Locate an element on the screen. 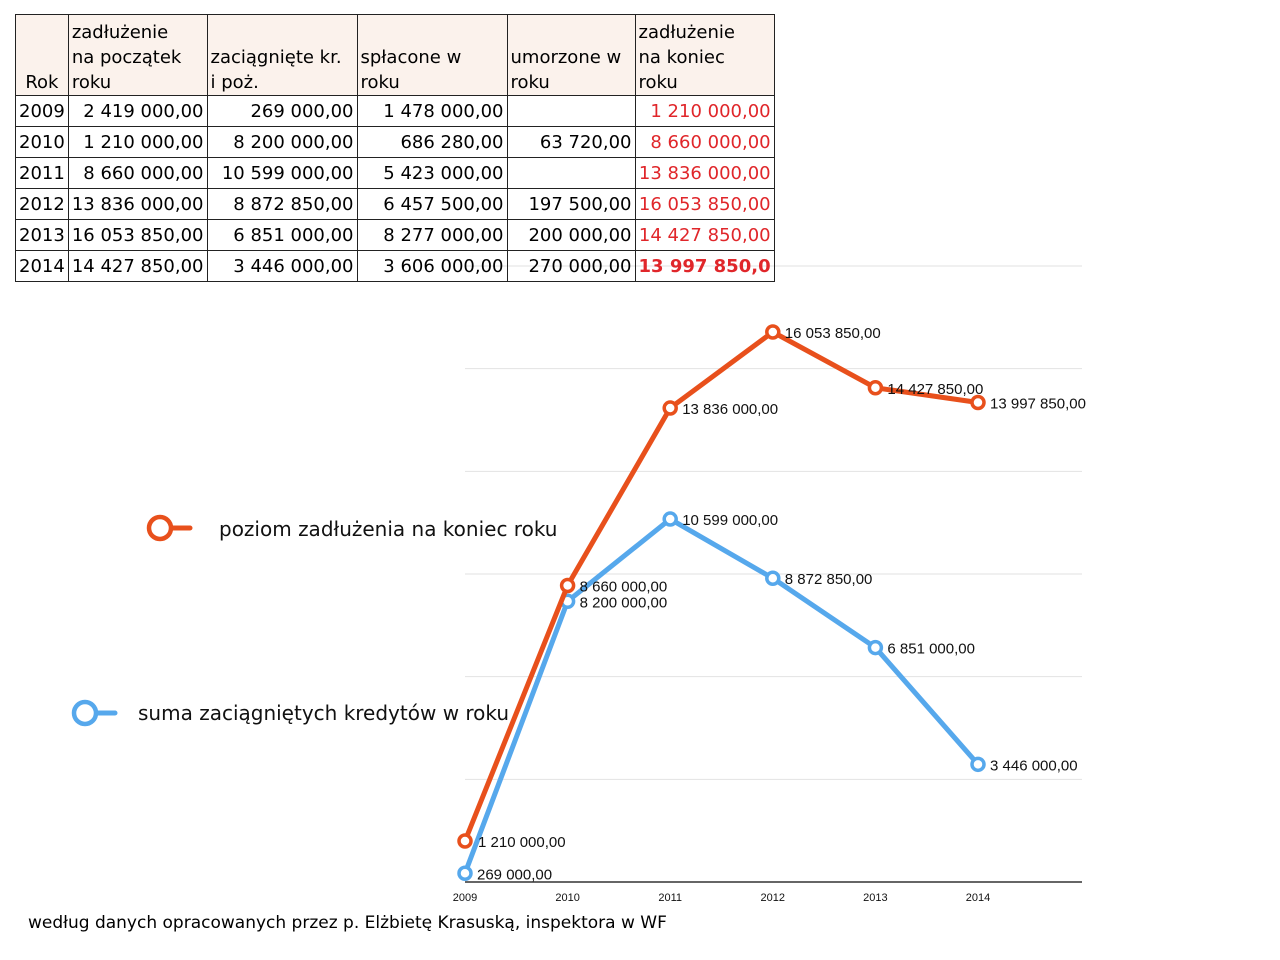 This screenshot has height=960, width=1280. cell-repaid: 6 457 500,00 is located at coordinates (432, 204).